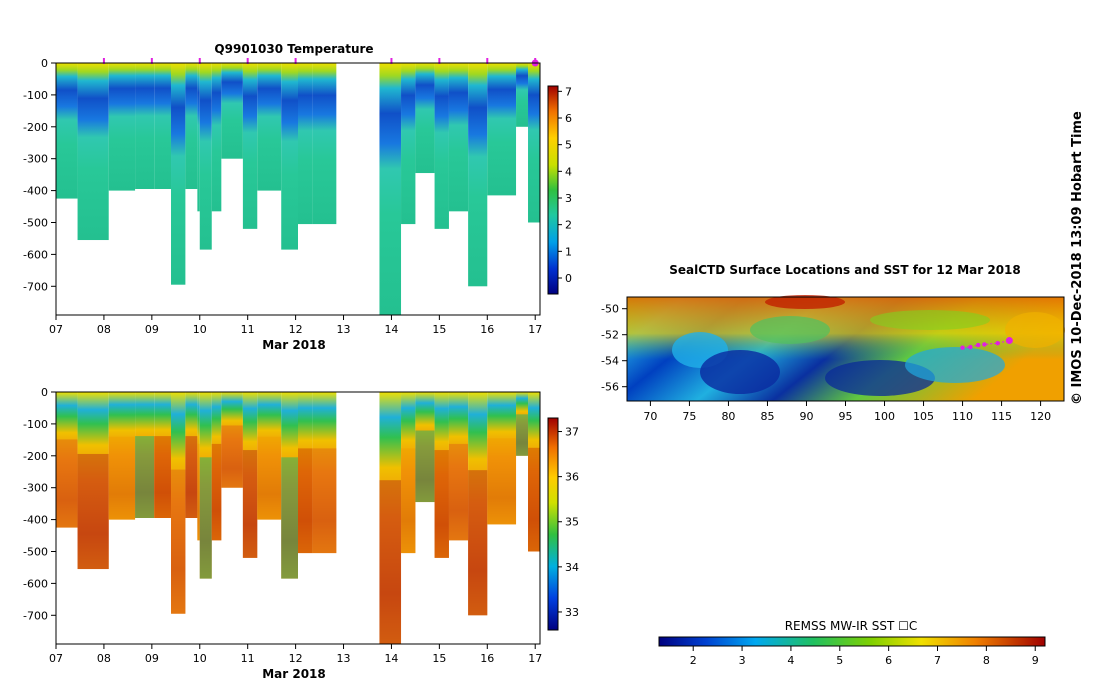 The width and height of the screenshot is (1099, 700). Describe the element at coordinates (846, 348) in the screenshot. I see `sst-map-image` at that location.